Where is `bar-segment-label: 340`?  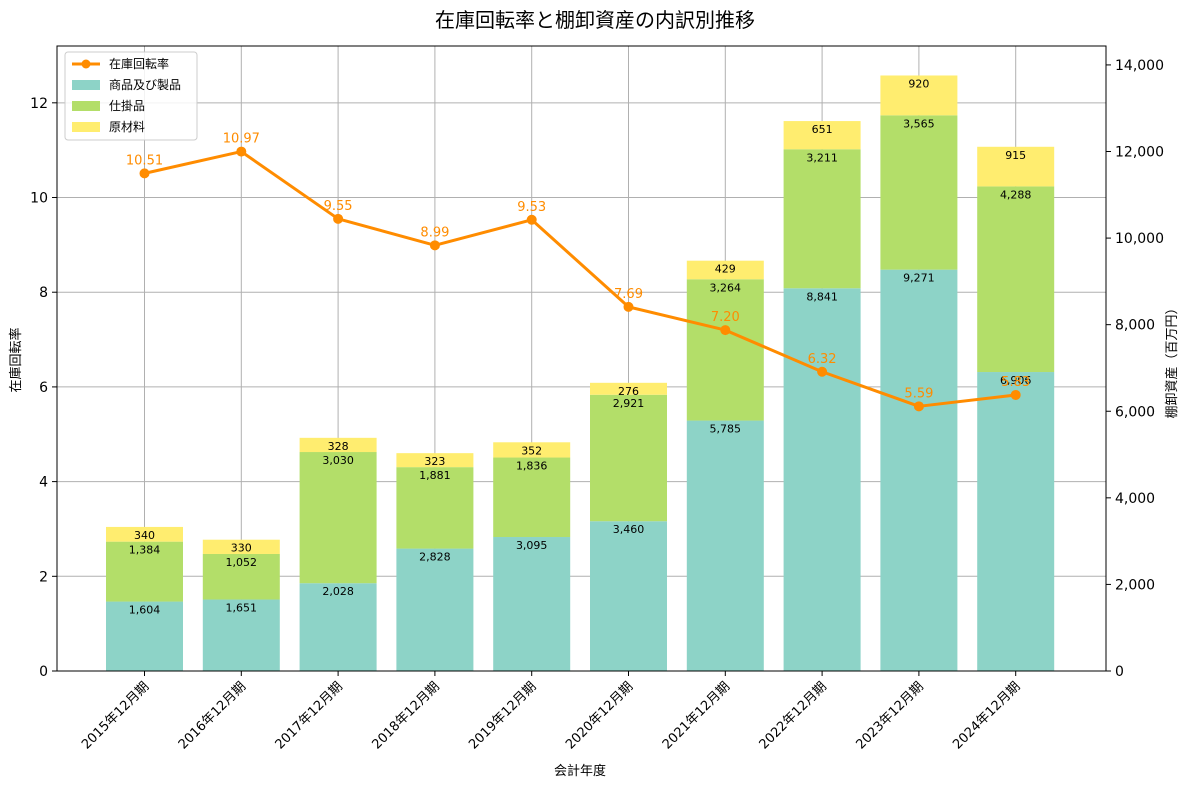 bar-segment-label: 340 is located at coordinates (144, 535).